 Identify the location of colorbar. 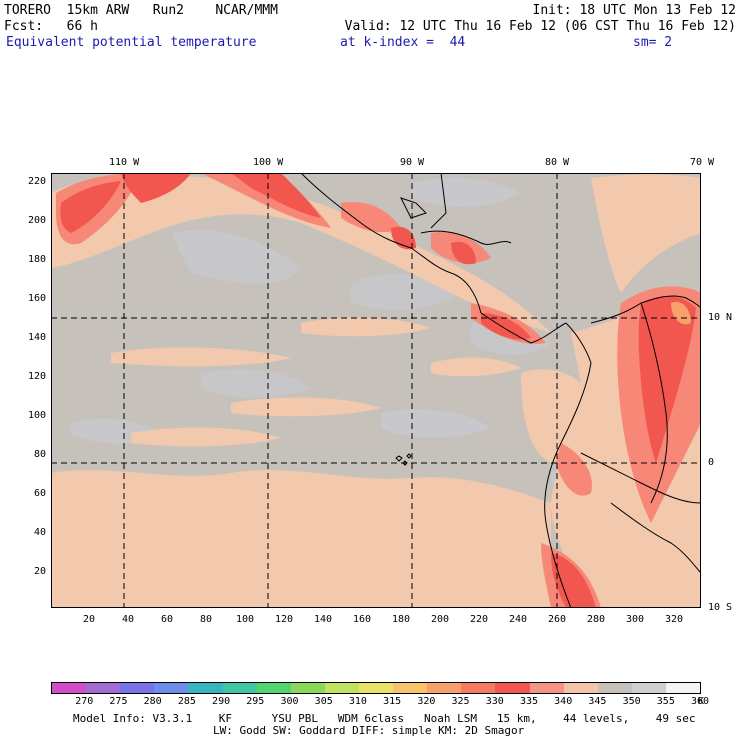
(376, 688).